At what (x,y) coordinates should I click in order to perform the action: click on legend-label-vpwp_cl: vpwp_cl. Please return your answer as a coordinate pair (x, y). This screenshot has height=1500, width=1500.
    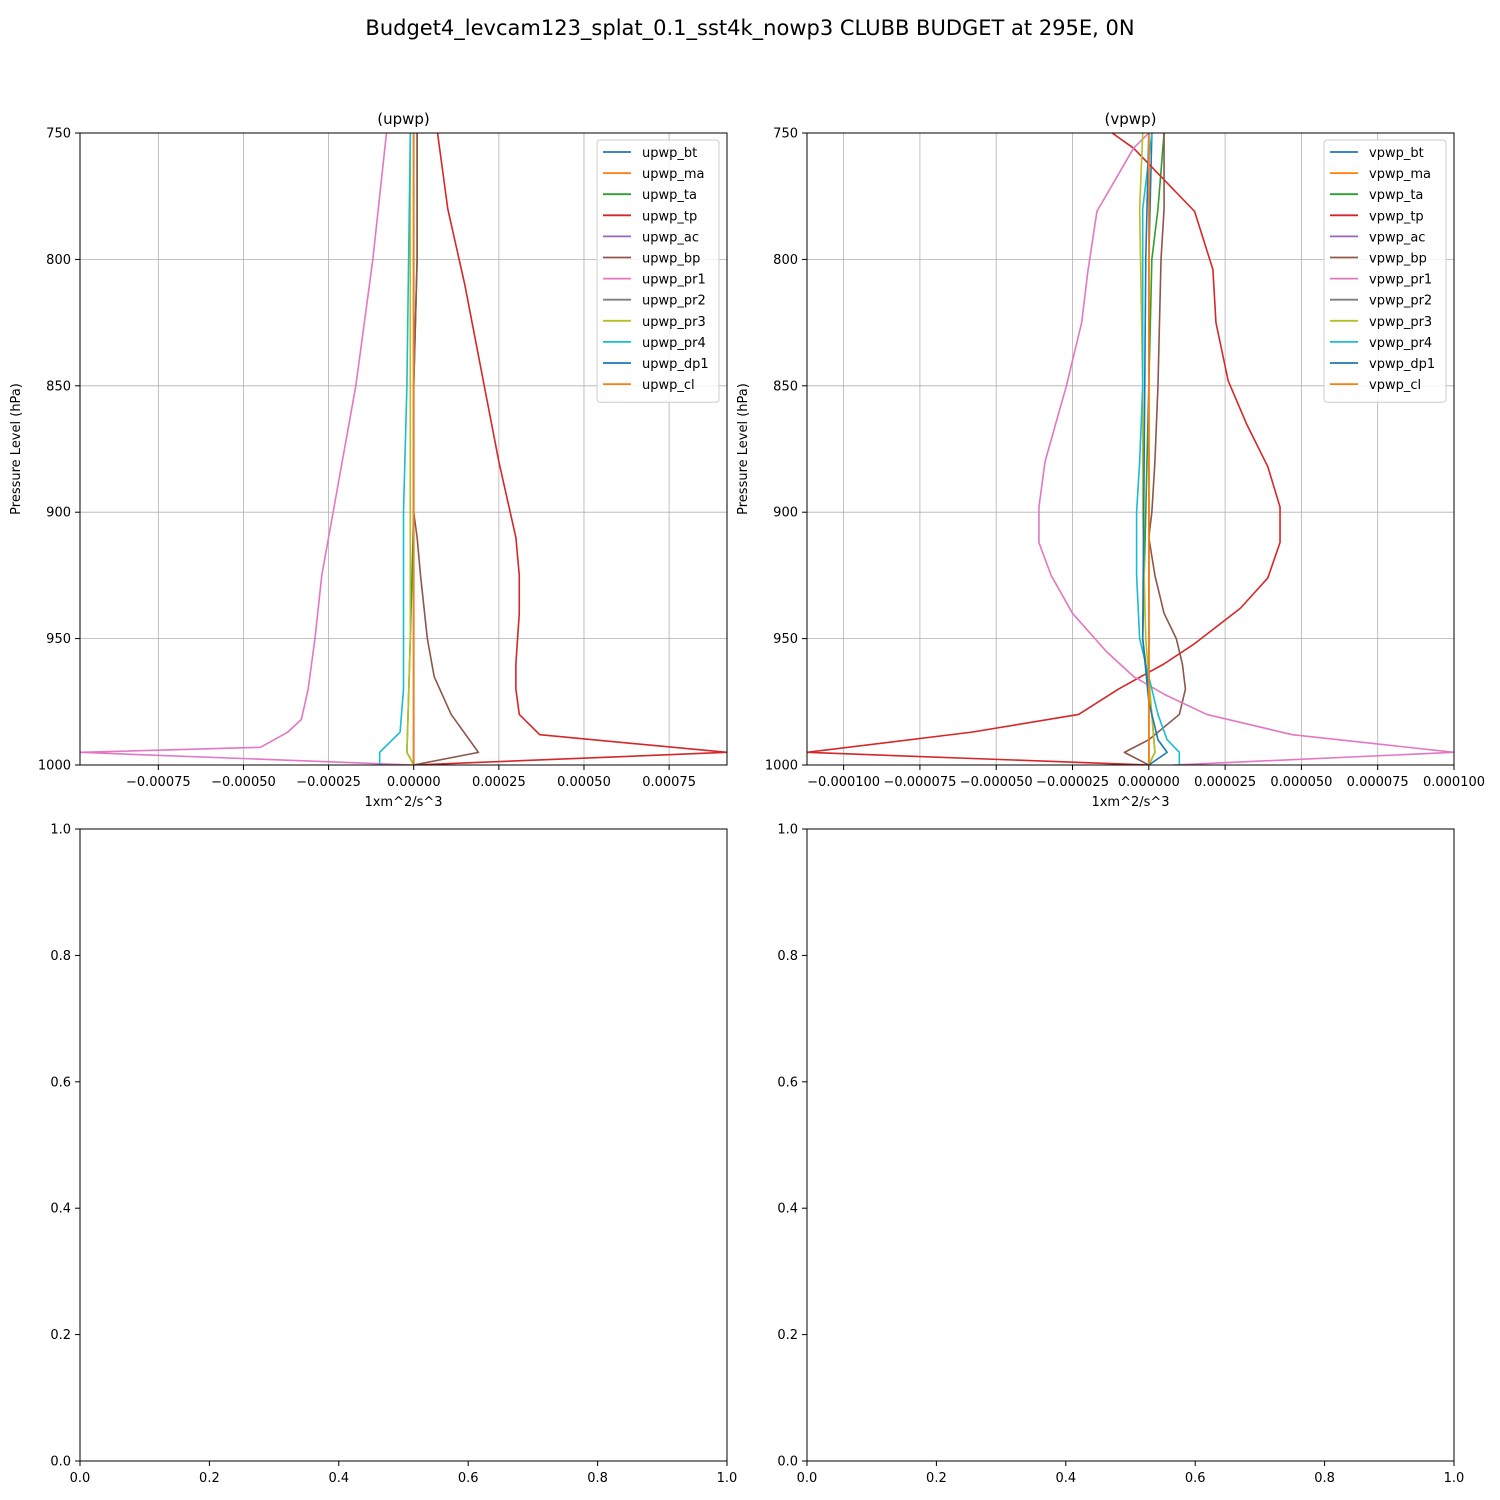
    Looking at the image, I should click on (1395, 385).